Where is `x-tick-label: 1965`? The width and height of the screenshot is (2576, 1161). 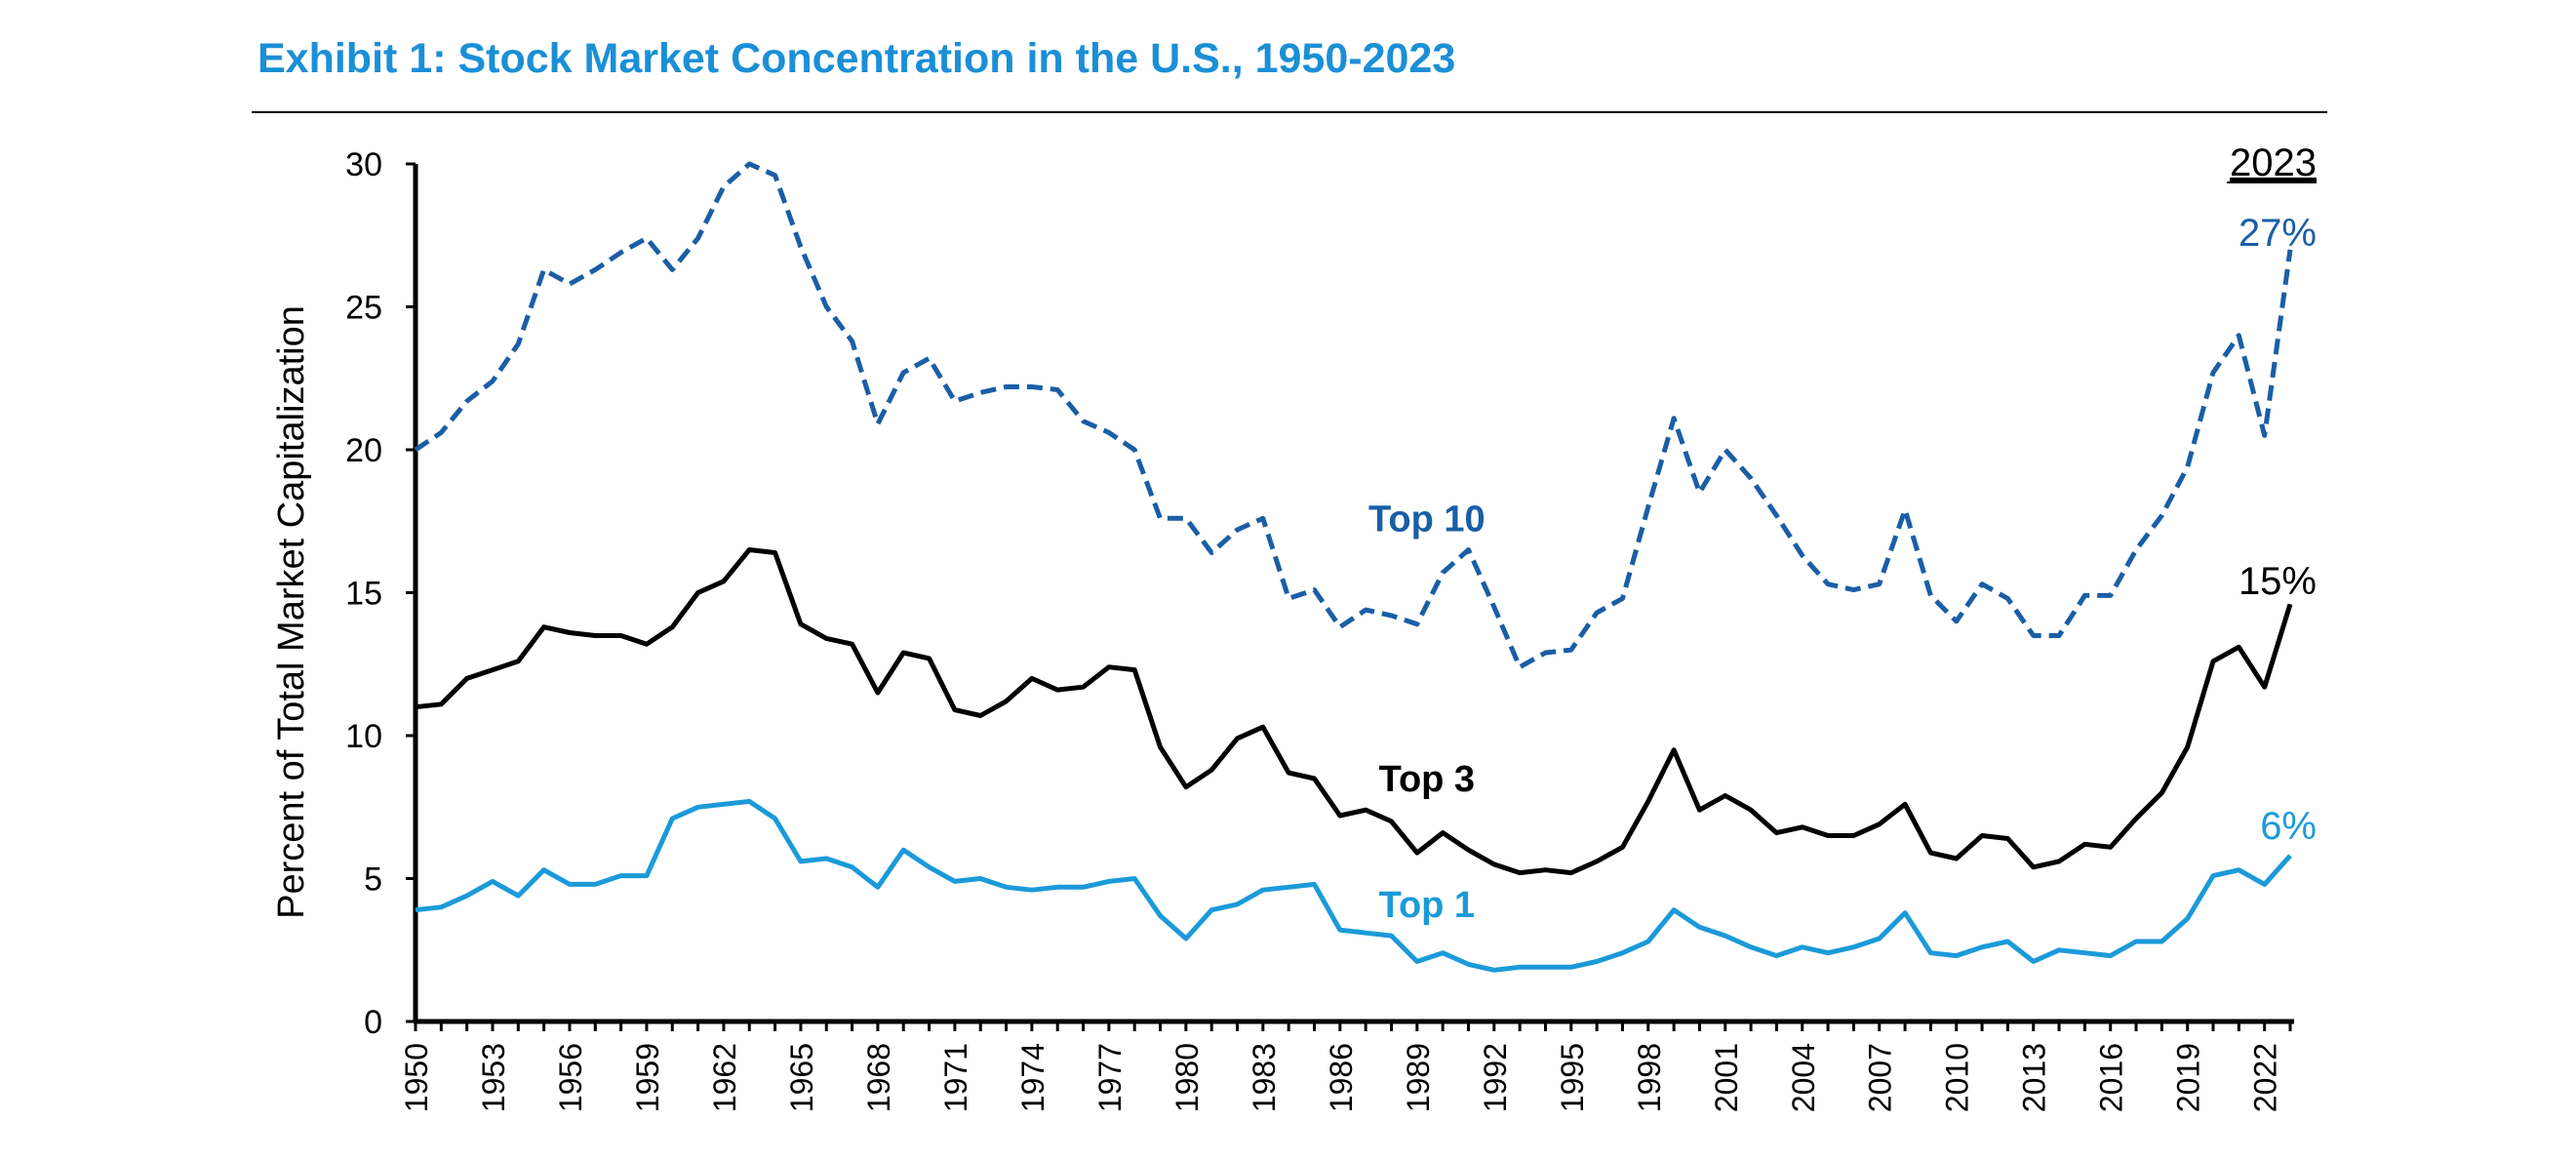
x-tick-label: 1965 is located at coordinates (801, 1077).